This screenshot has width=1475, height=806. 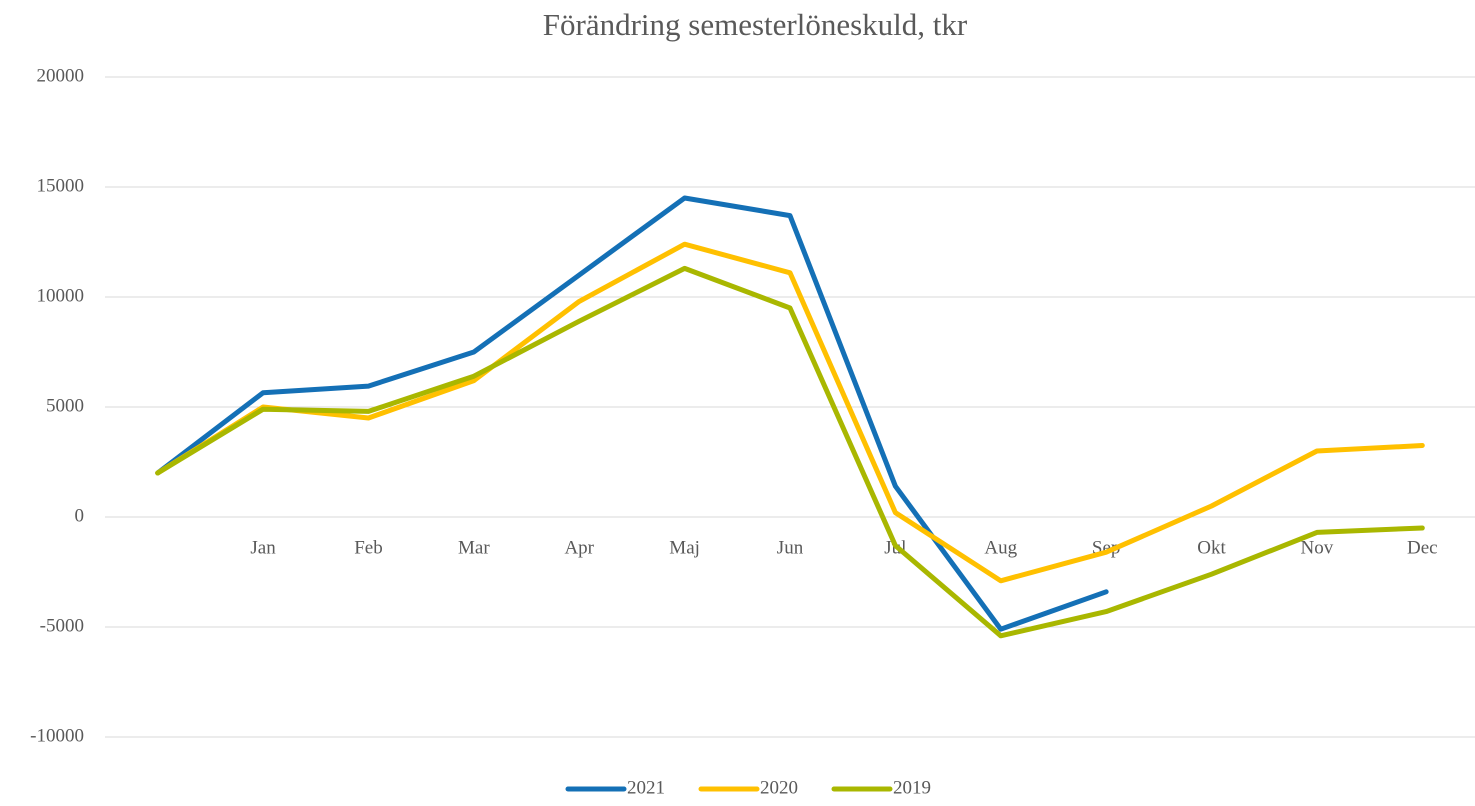 I want to click on chart-title: Förändring semesterlöneskuld, tkr, so click(x=755, y=24).